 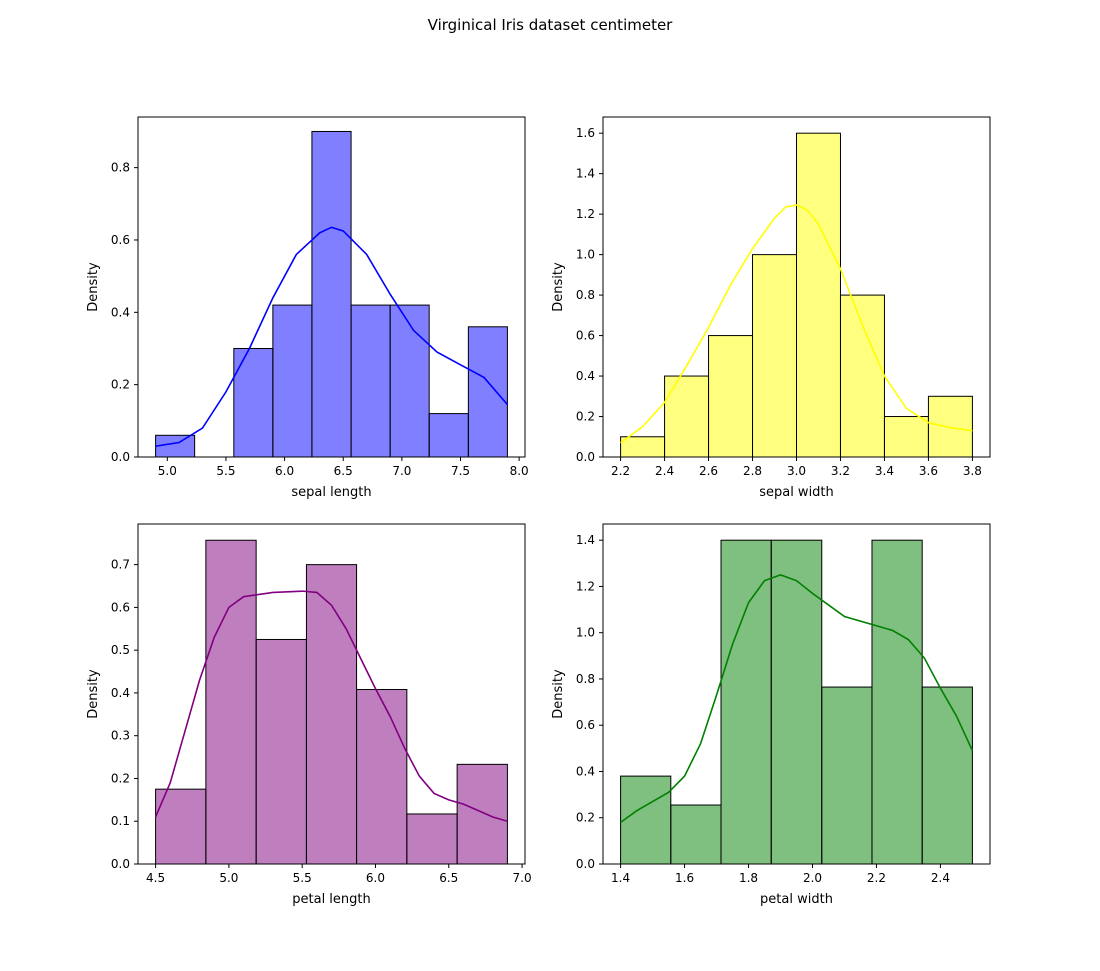 What do you see at coordinates (664, 471) in the screenshot?
I see `sepal-width-xtick-label-1: 2.4` at bounding box center [664, 471].